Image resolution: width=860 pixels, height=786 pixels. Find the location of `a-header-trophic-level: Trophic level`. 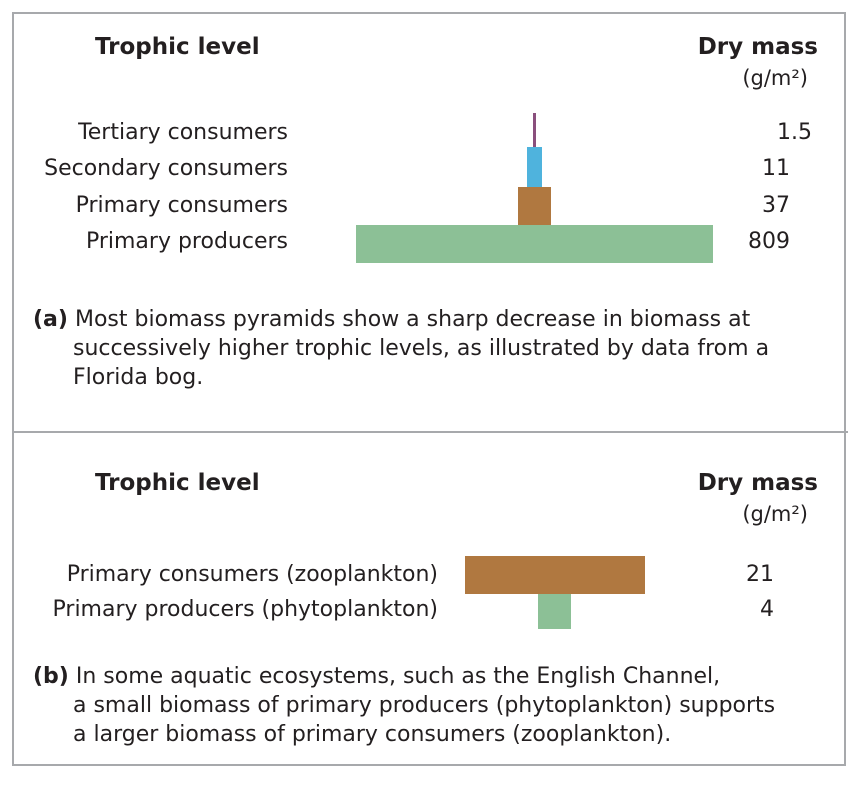

a-header-trophic-level: Trophic level is located at coordinates (177, 47).